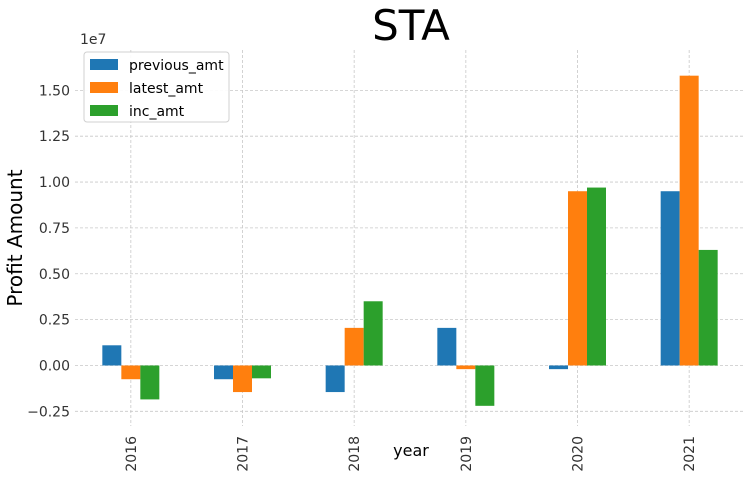  Describe the element at coordinates (447, 346) in the screenshot. I see `bar-previous_amt-2019` at that location.